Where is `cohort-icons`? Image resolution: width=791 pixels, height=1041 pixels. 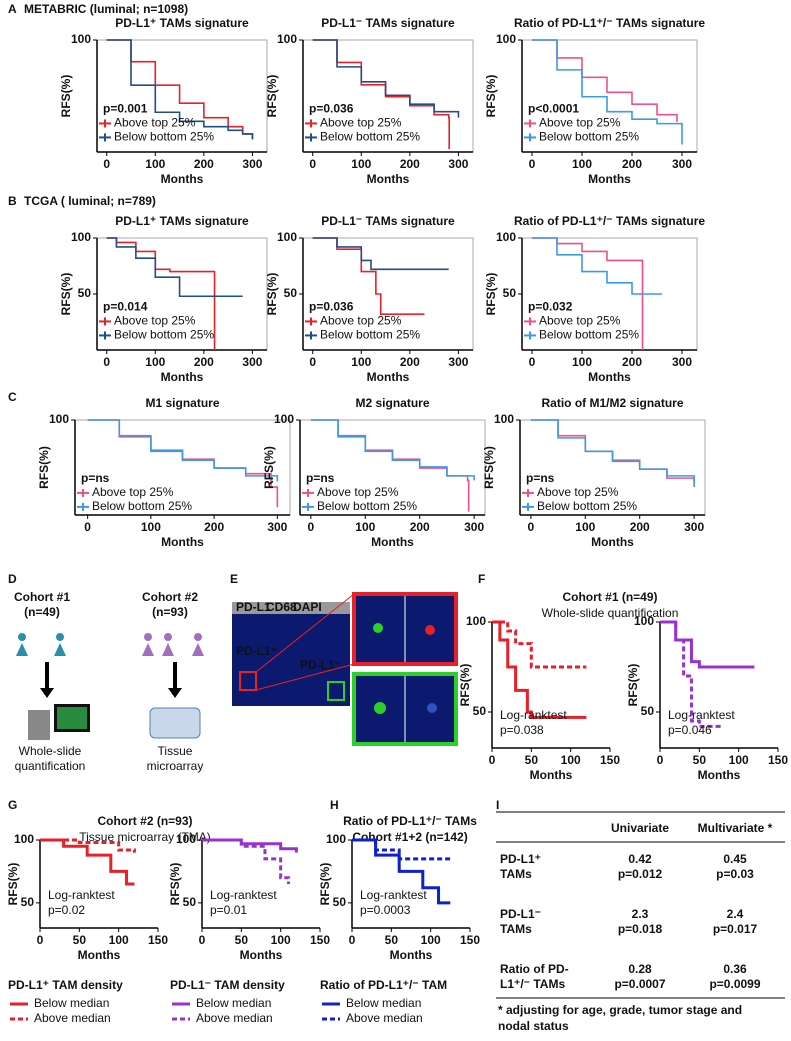 cohort-icons is located at coordinates (110, 686).